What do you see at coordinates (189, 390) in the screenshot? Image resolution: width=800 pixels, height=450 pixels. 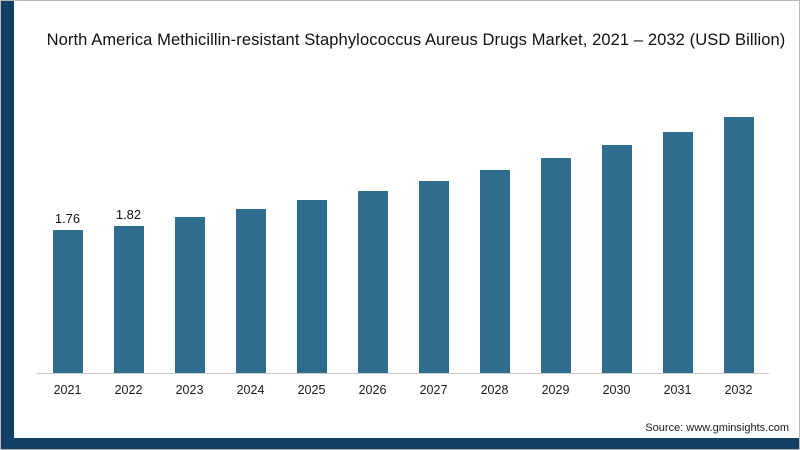 I see `x-axis-tick-label: 2023` at bounding box center [189, 390].